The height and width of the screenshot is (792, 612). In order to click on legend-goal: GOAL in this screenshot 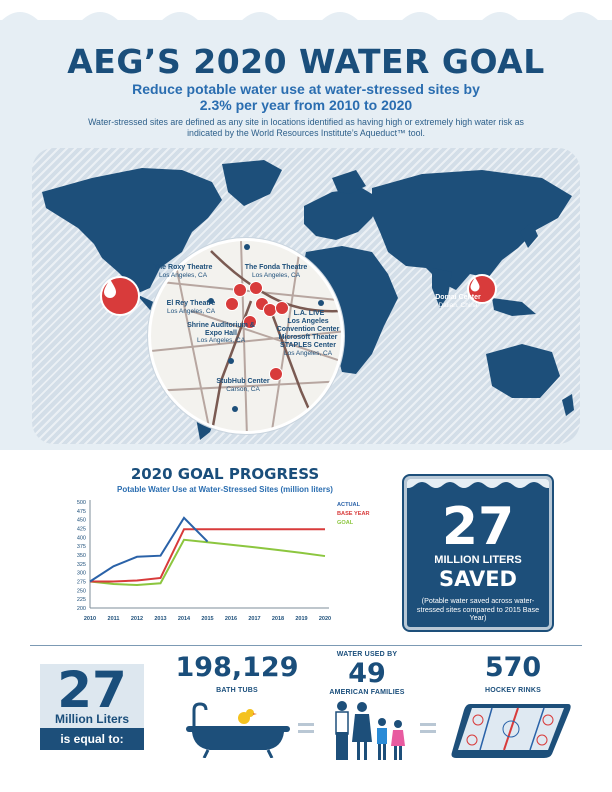, I will do `click(345, 523)`.